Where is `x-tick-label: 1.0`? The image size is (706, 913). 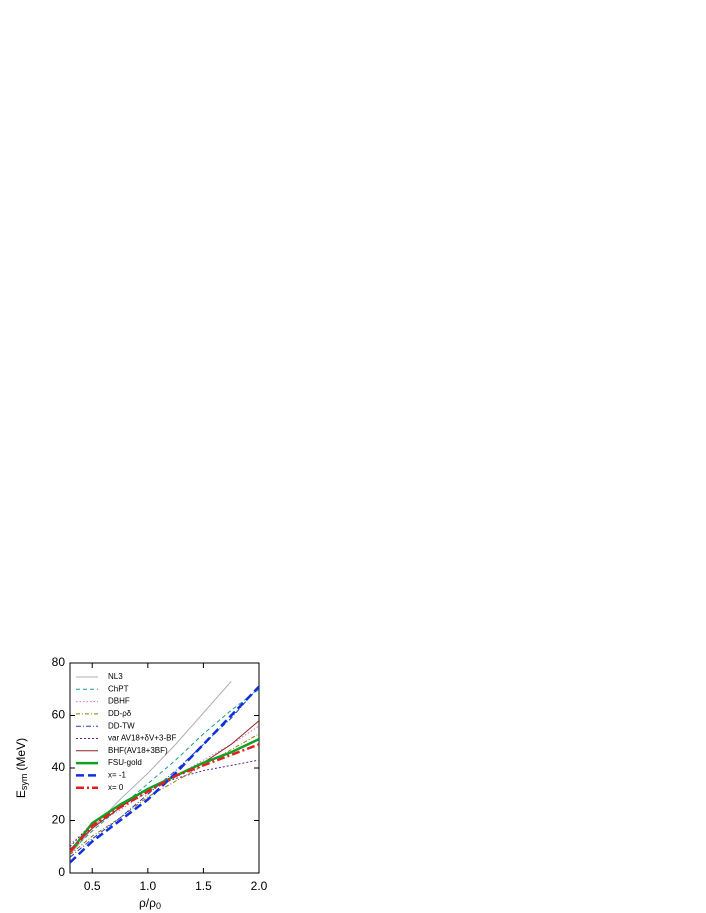 x-tick-label: 1.0 is located at coordinates (147, 886).